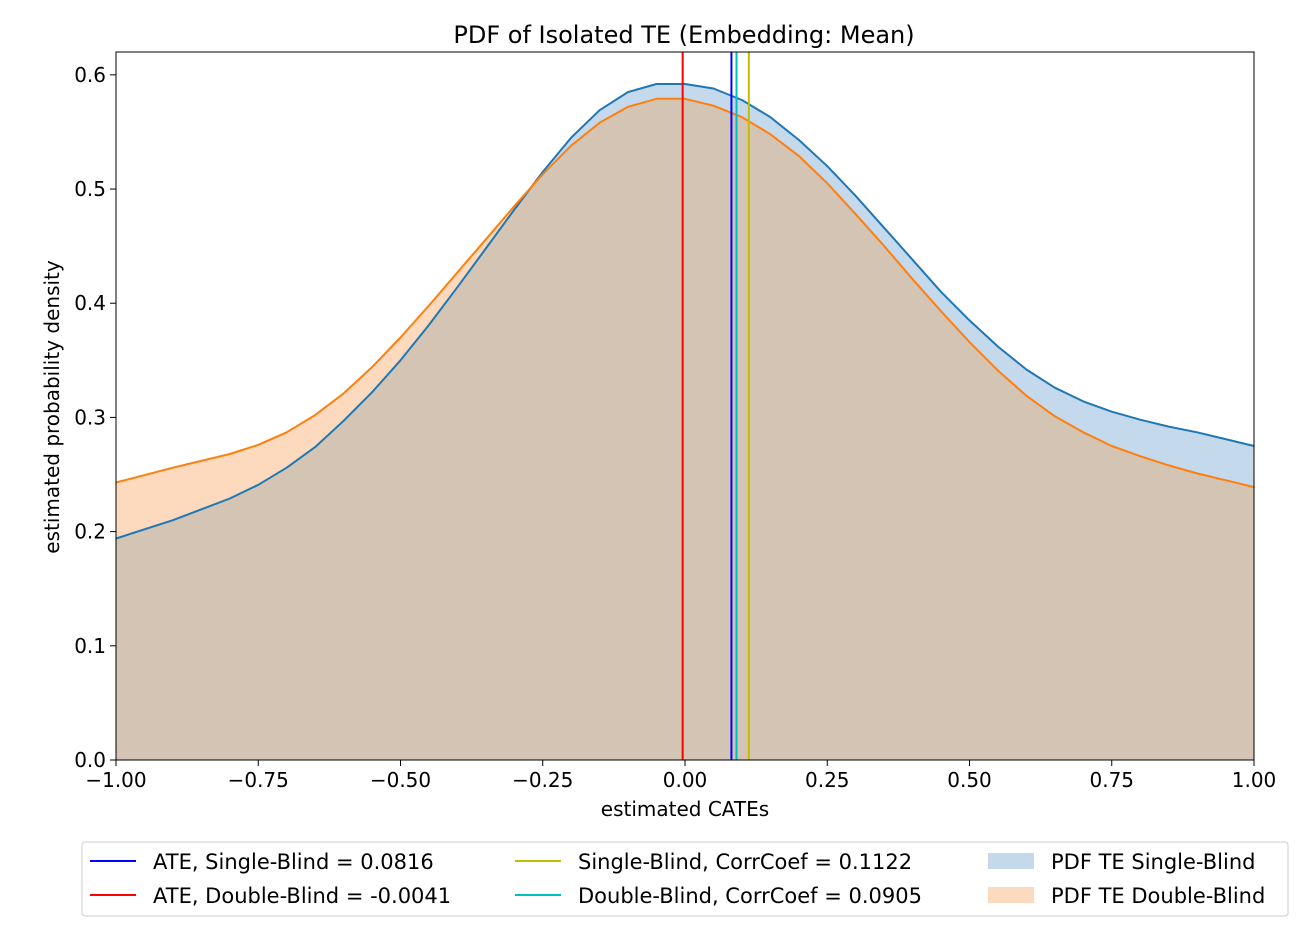 The width and height of the screenshot is (1314, 936). What do you see at coordinates (750, 896) in the screenshot?
I see `legend-label: Double-Blind, CorrCoef = 0.0905` at bounding box center [750, 896].